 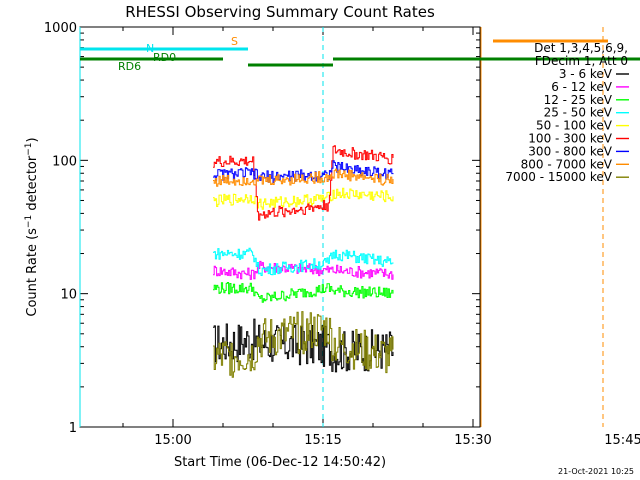 I want to click on legend-label: 3 - 6 keV, so click(x=586, y=74).